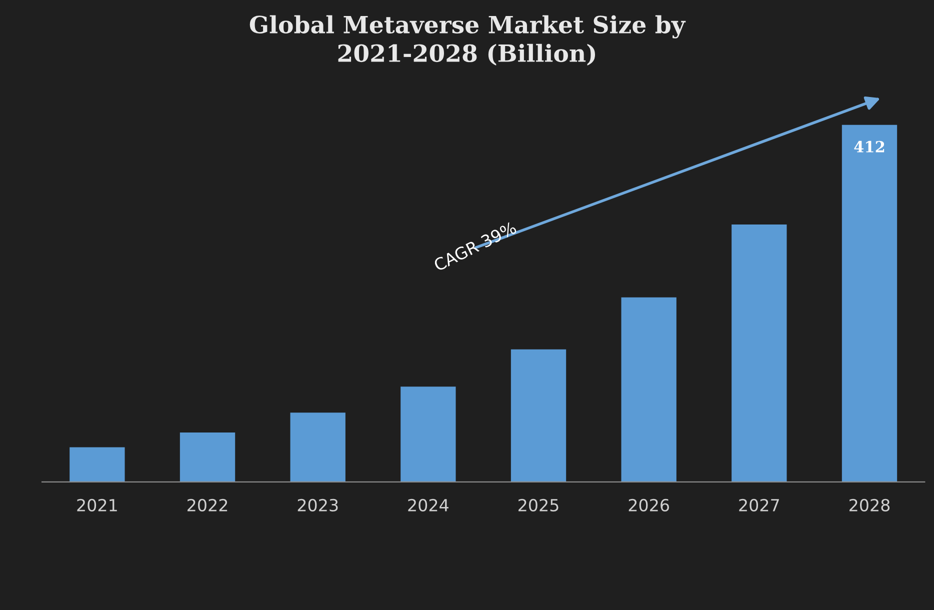  I want to click on x-tick-label: 2026, so click(648, 505).